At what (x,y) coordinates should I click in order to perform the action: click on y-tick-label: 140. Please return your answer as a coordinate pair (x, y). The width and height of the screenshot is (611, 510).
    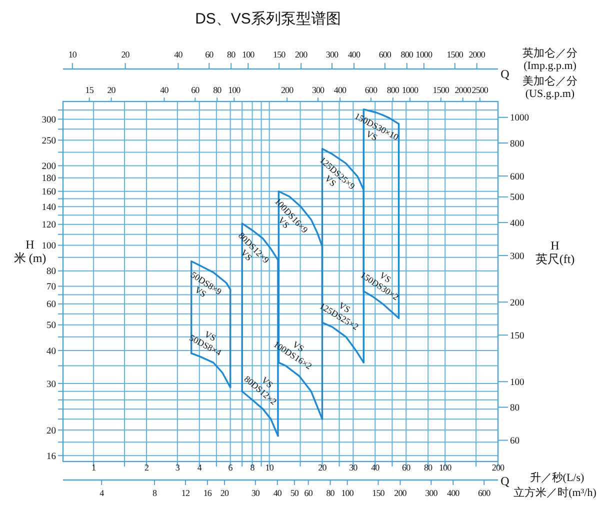
    Looking at the image, I should click on (49, 208).